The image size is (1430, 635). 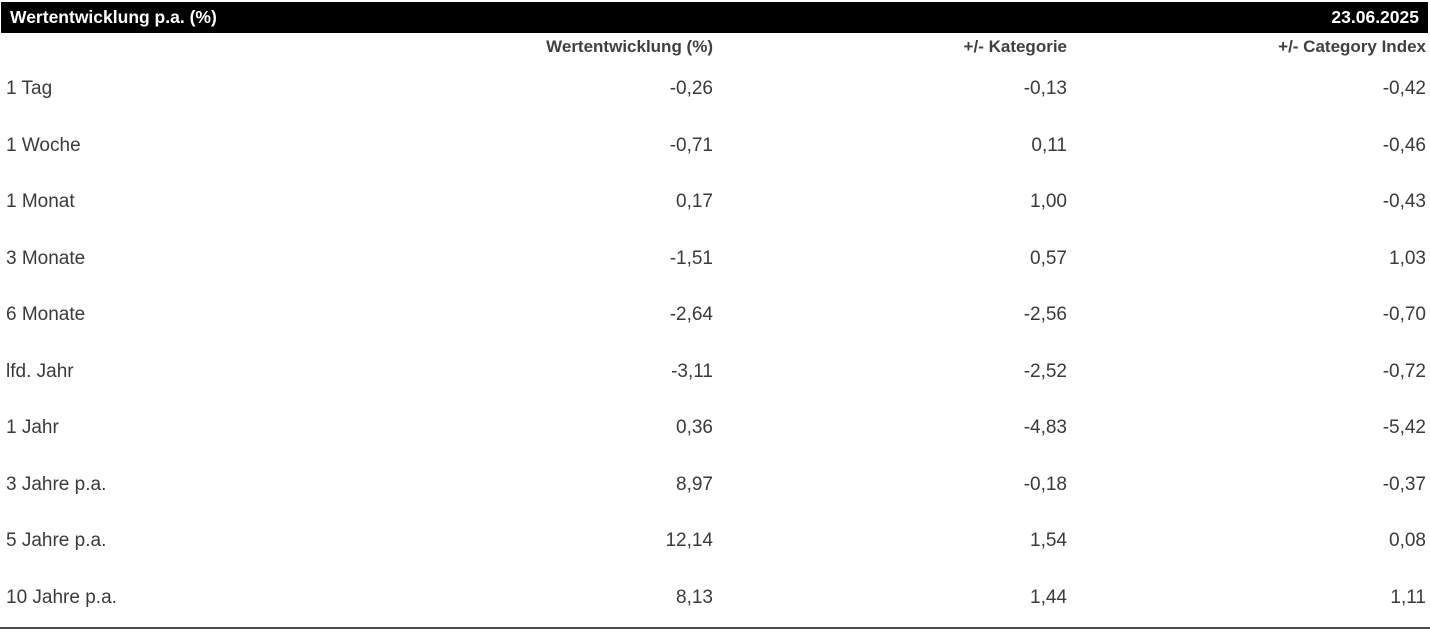 I want to click on row-label: 3 Monate, so click(x=46, y=258).